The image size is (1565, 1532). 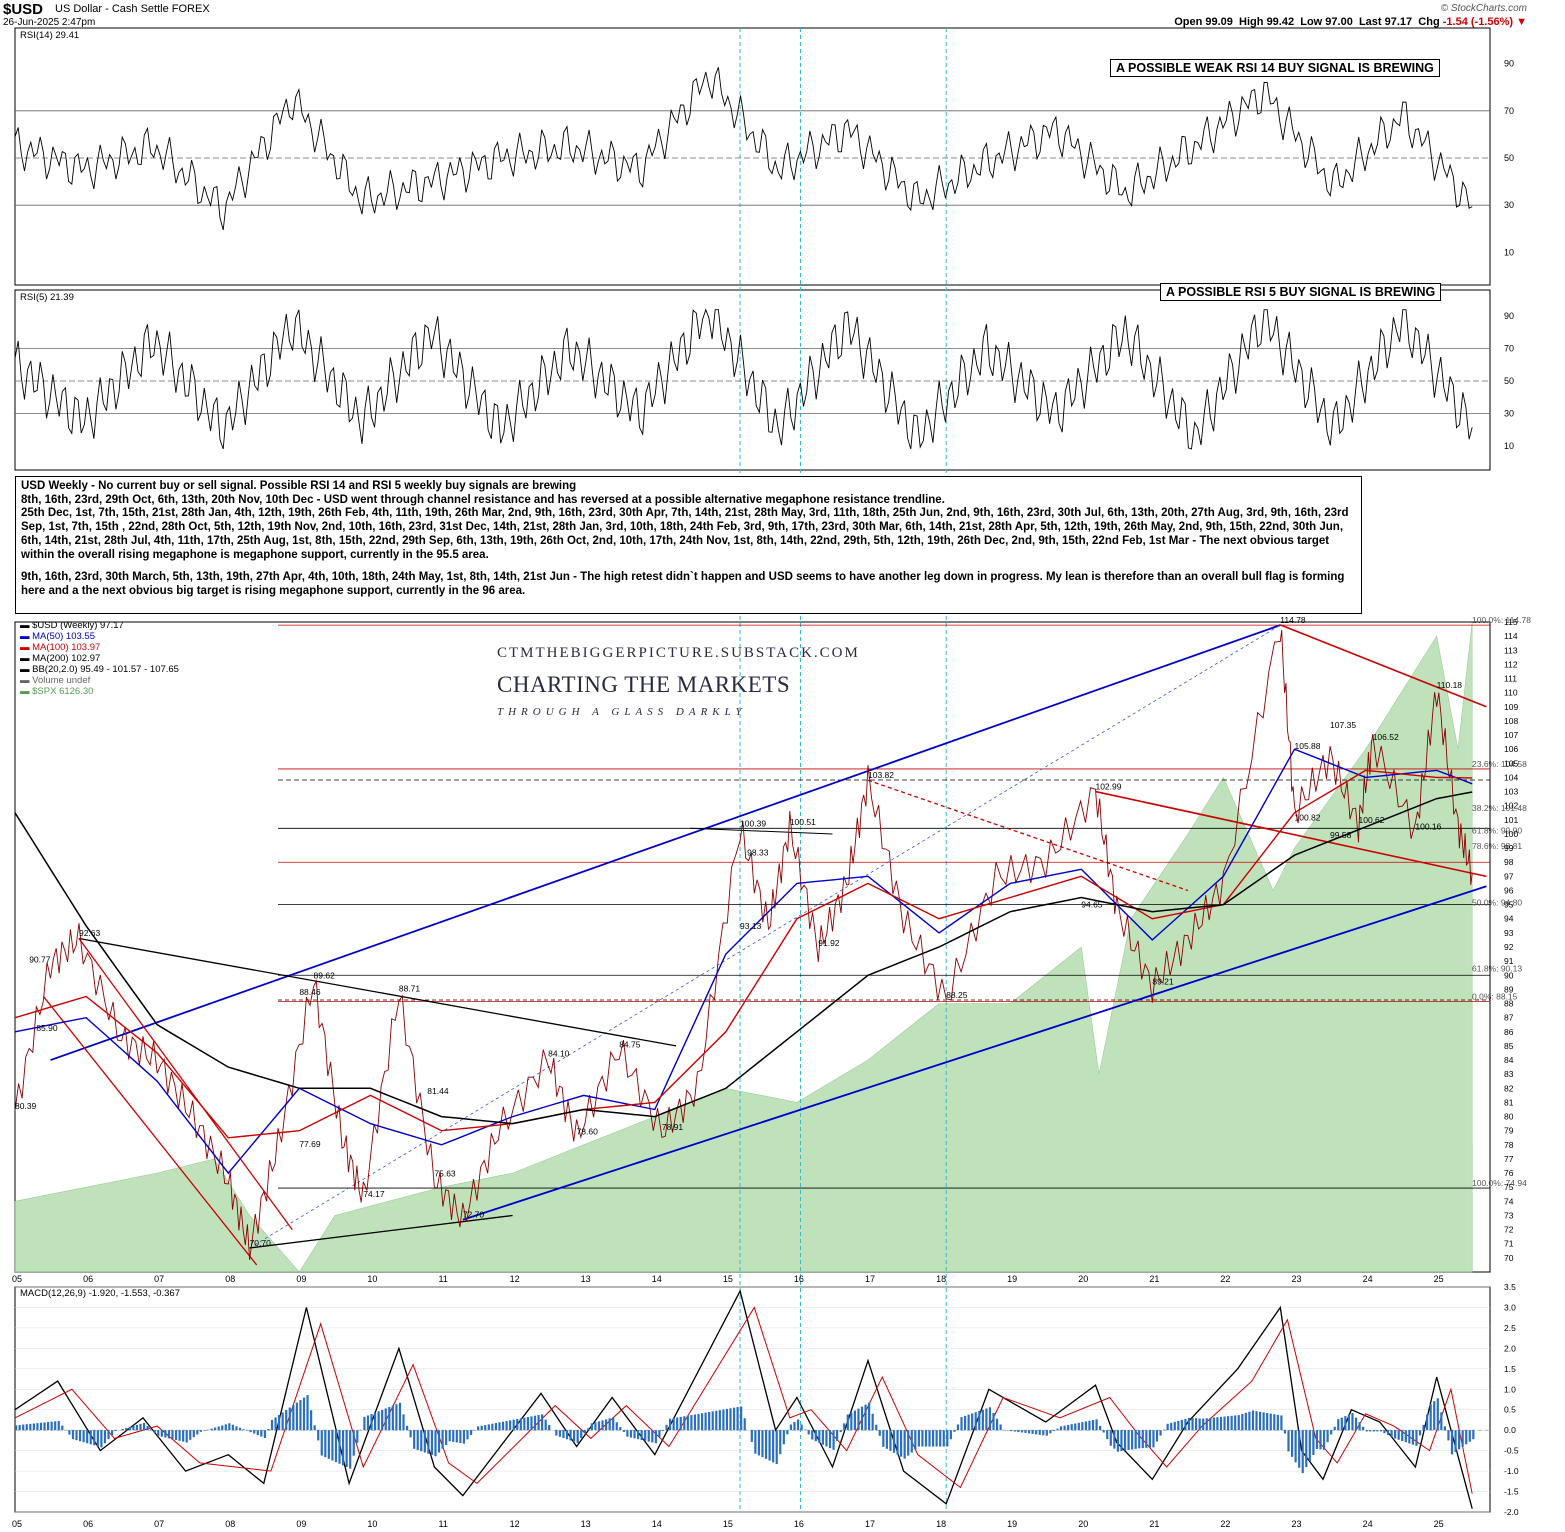 I want to click on watermark-tagline: THROUGH A GLASS DARKLY, so click(x=622, y=712).